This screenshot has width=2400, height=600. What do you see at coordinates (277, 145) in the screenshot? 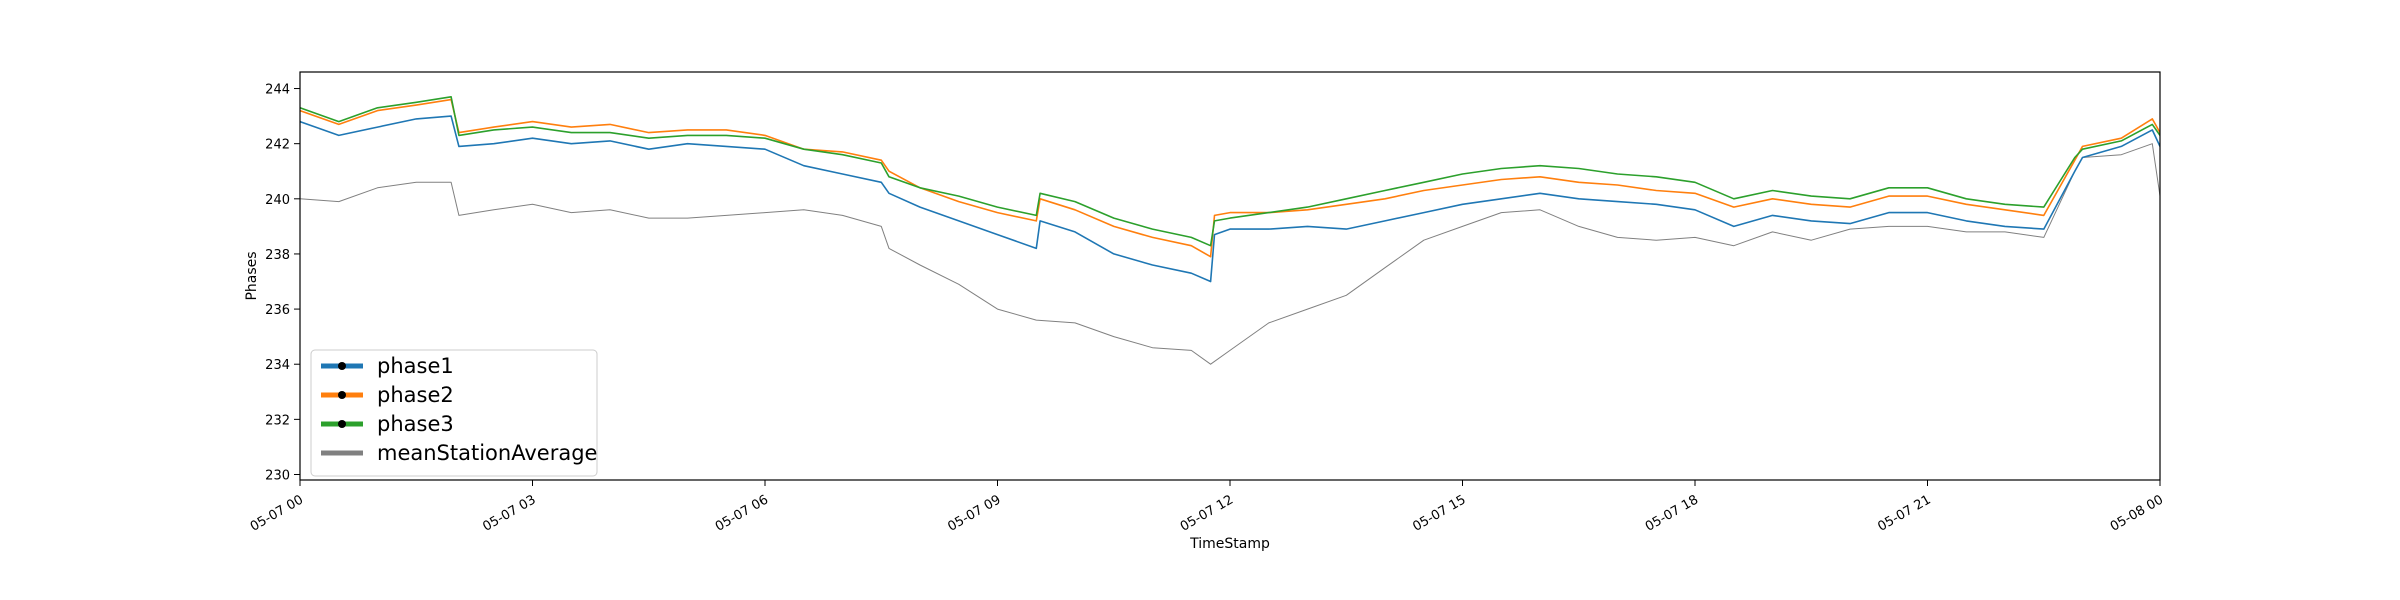
I see `y-tick-label: 242` at bounding box center [277, 145].